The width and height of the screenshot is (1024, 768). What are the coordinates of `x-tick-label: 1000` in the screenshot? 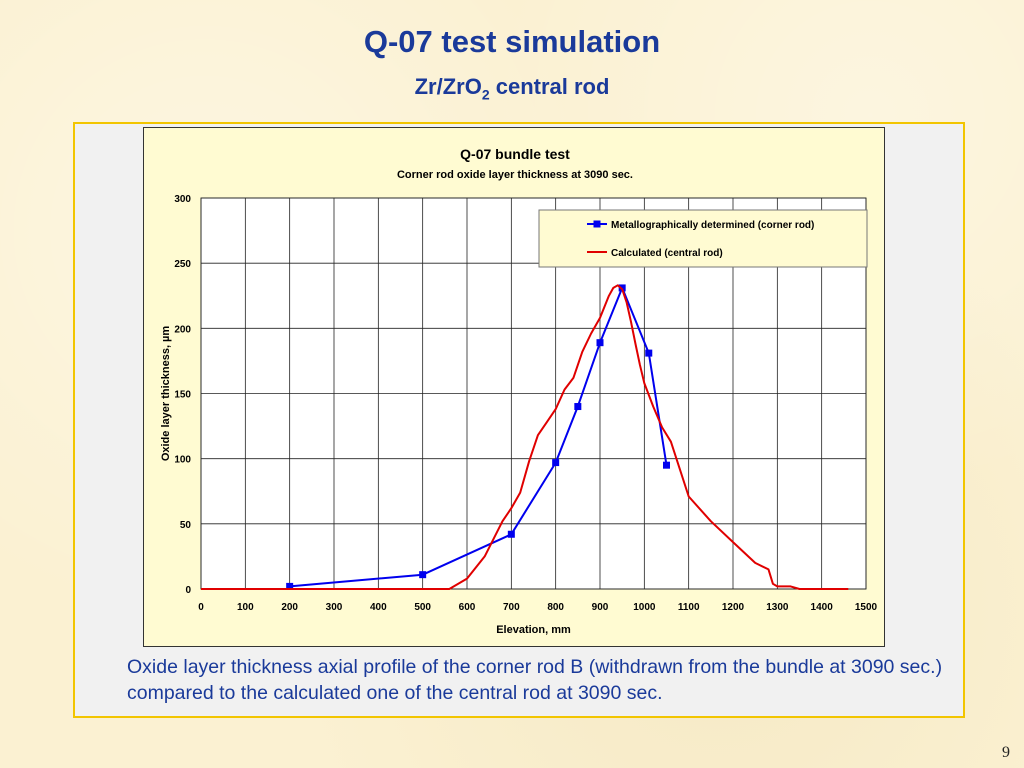 It's located at (644, 607).